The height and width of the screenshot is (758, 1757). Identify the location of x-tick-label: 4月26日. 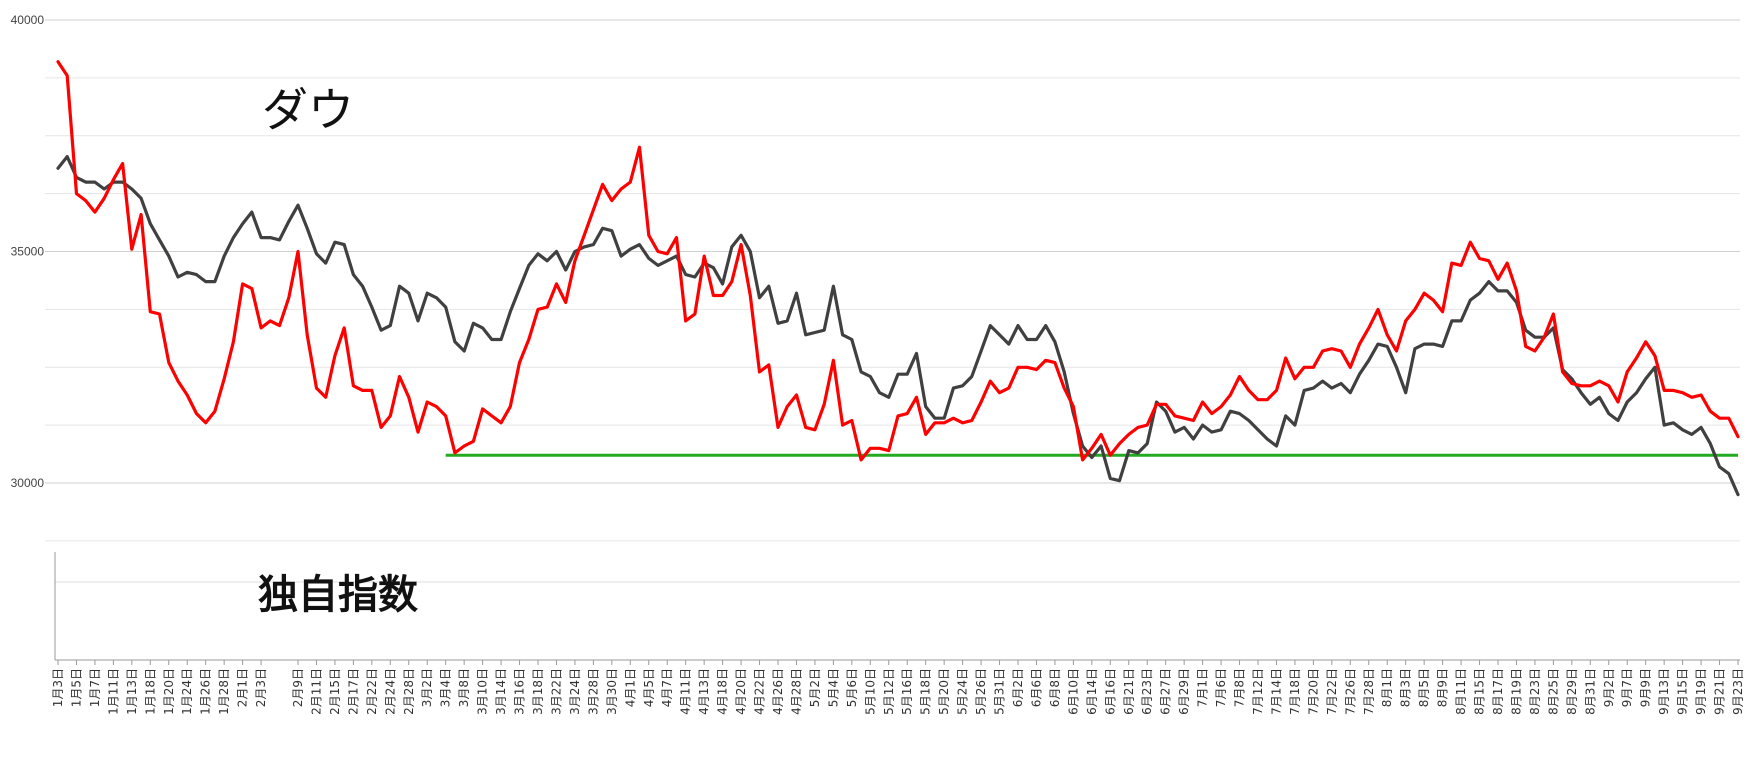
(778, 691).